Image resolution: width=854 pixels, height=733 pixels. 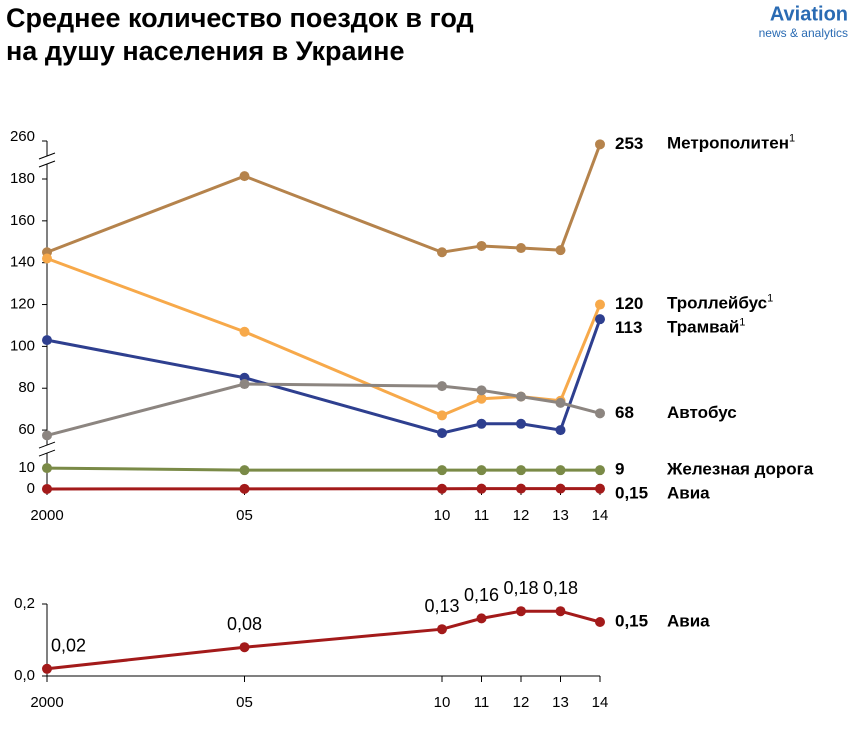 What do you see at coordinates (24, 603) in the screenshot?
I see `y-tick-label: 0,2` at bounding box center [24, 603].